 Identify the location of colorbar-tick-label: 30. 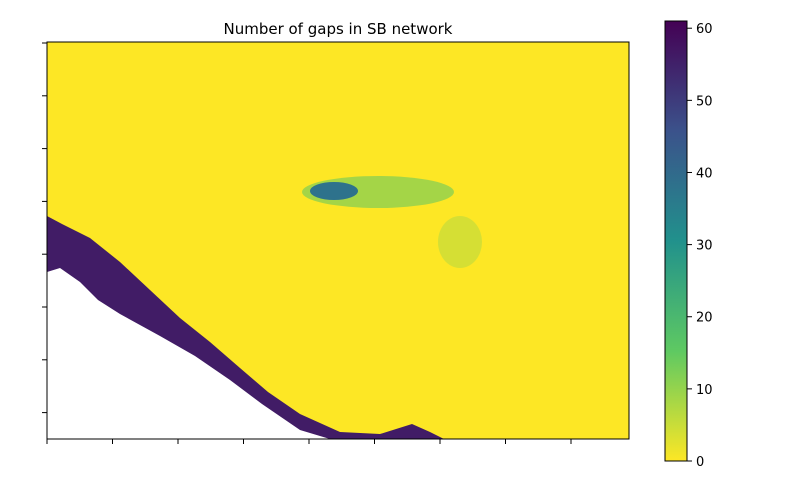
(704, 246).